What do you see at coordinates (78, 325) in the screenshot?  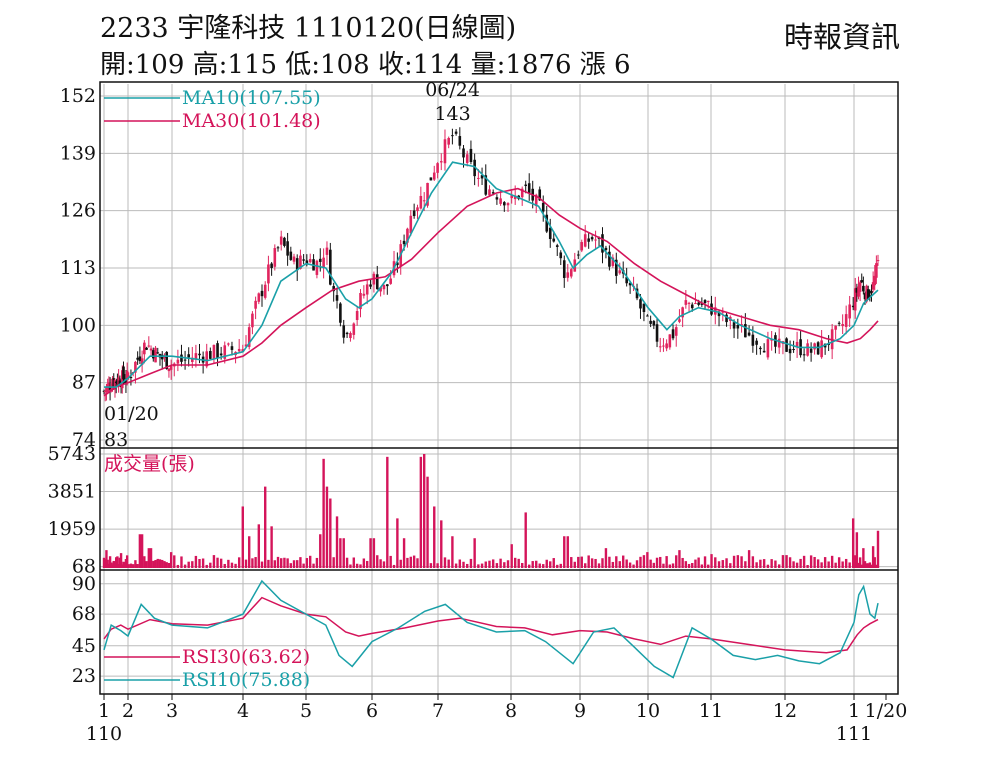 I see `price-tick-label: 100` at bounding box center [78, 325].